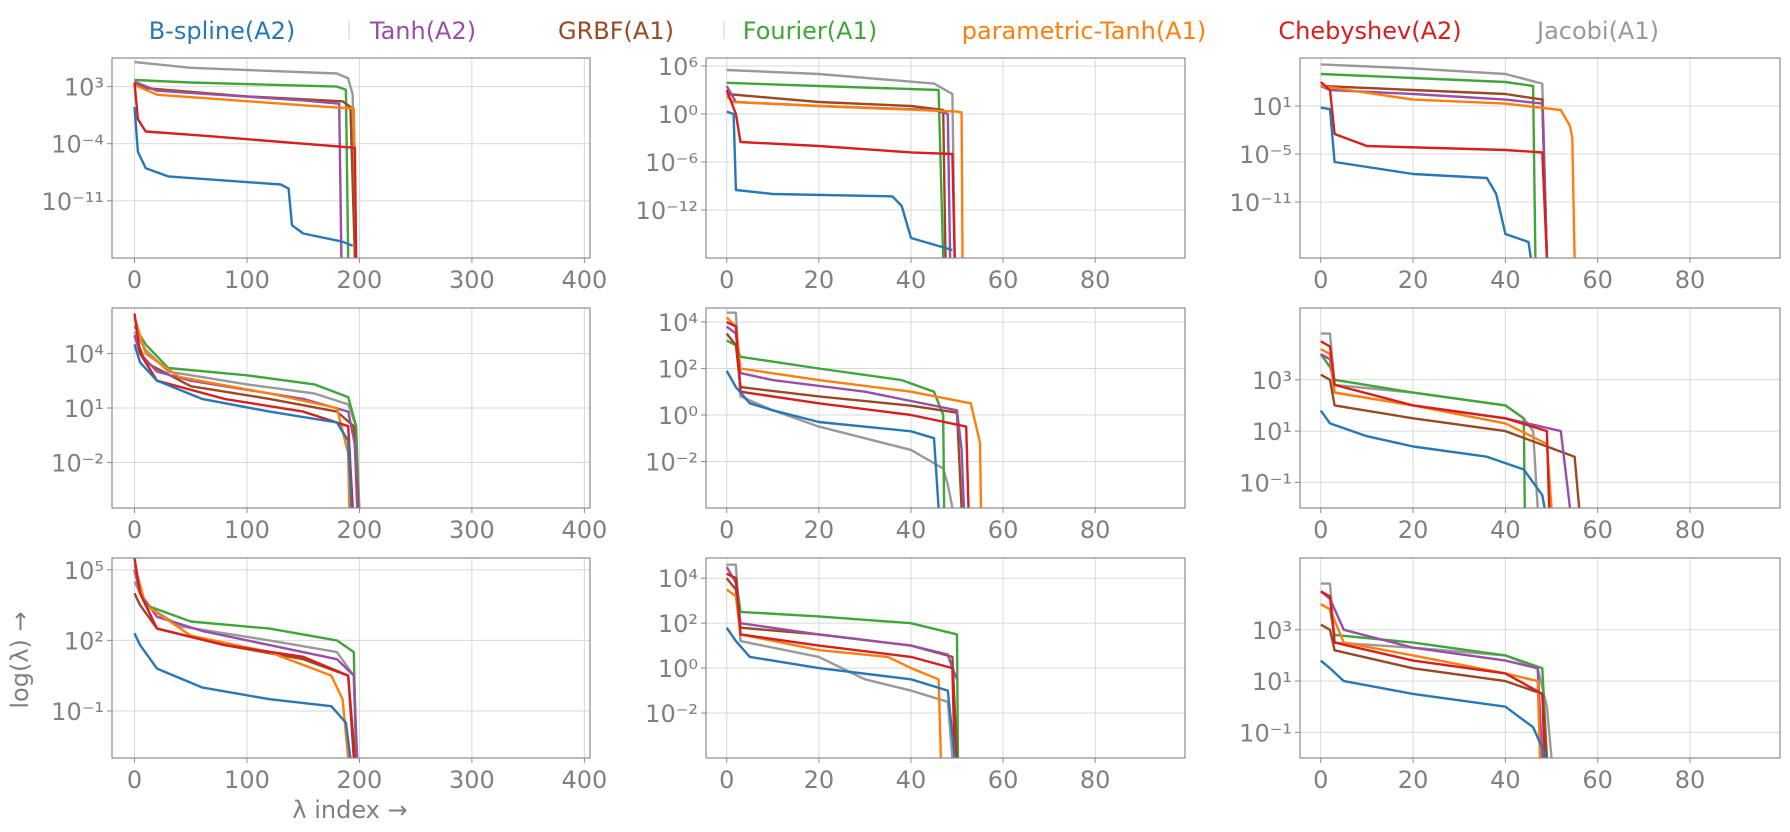 Image resolution: width=1790 pixels, height=832 pixels. What do you see at coordinates (678, 67) in the screenshot?
I see `y-tick-label: 10⁶` at bounding box center [678, 67].